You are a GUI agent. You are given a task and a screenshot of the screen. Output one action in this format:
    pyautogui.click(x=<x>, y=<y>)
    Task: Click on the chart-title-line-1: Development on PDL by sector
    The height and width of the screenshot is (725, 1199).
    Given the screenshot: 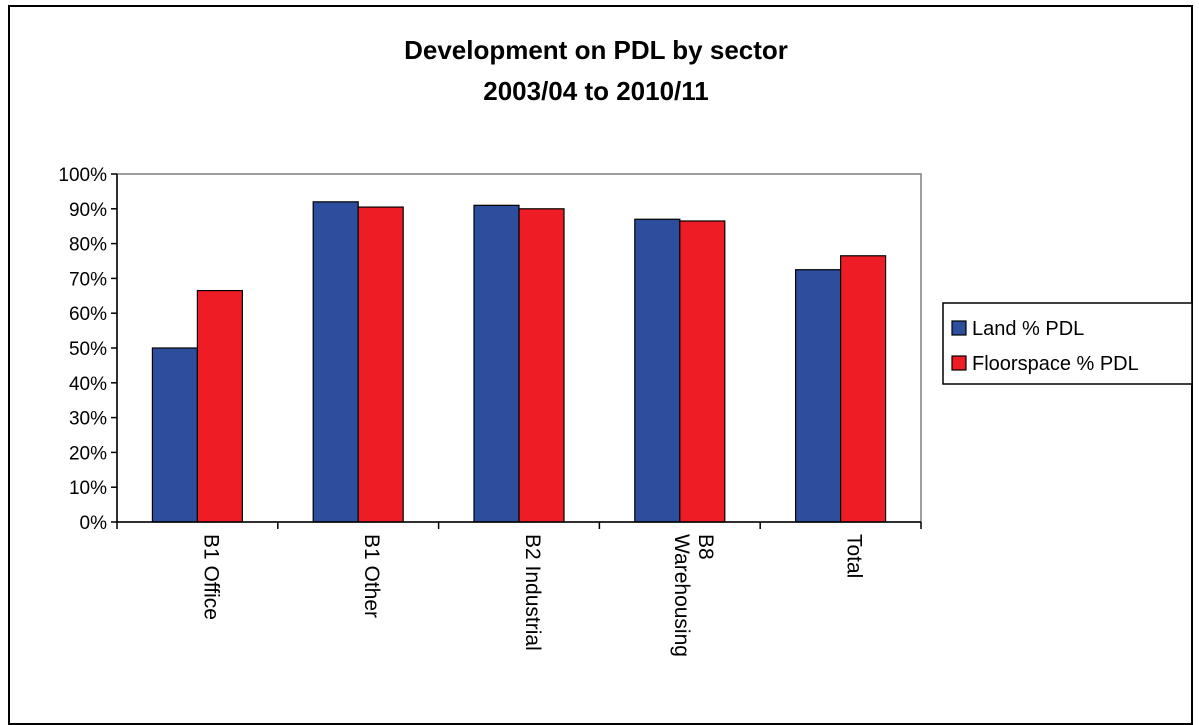 What is the action you would take?
    pyautogui.click(x=596, y=50)
    